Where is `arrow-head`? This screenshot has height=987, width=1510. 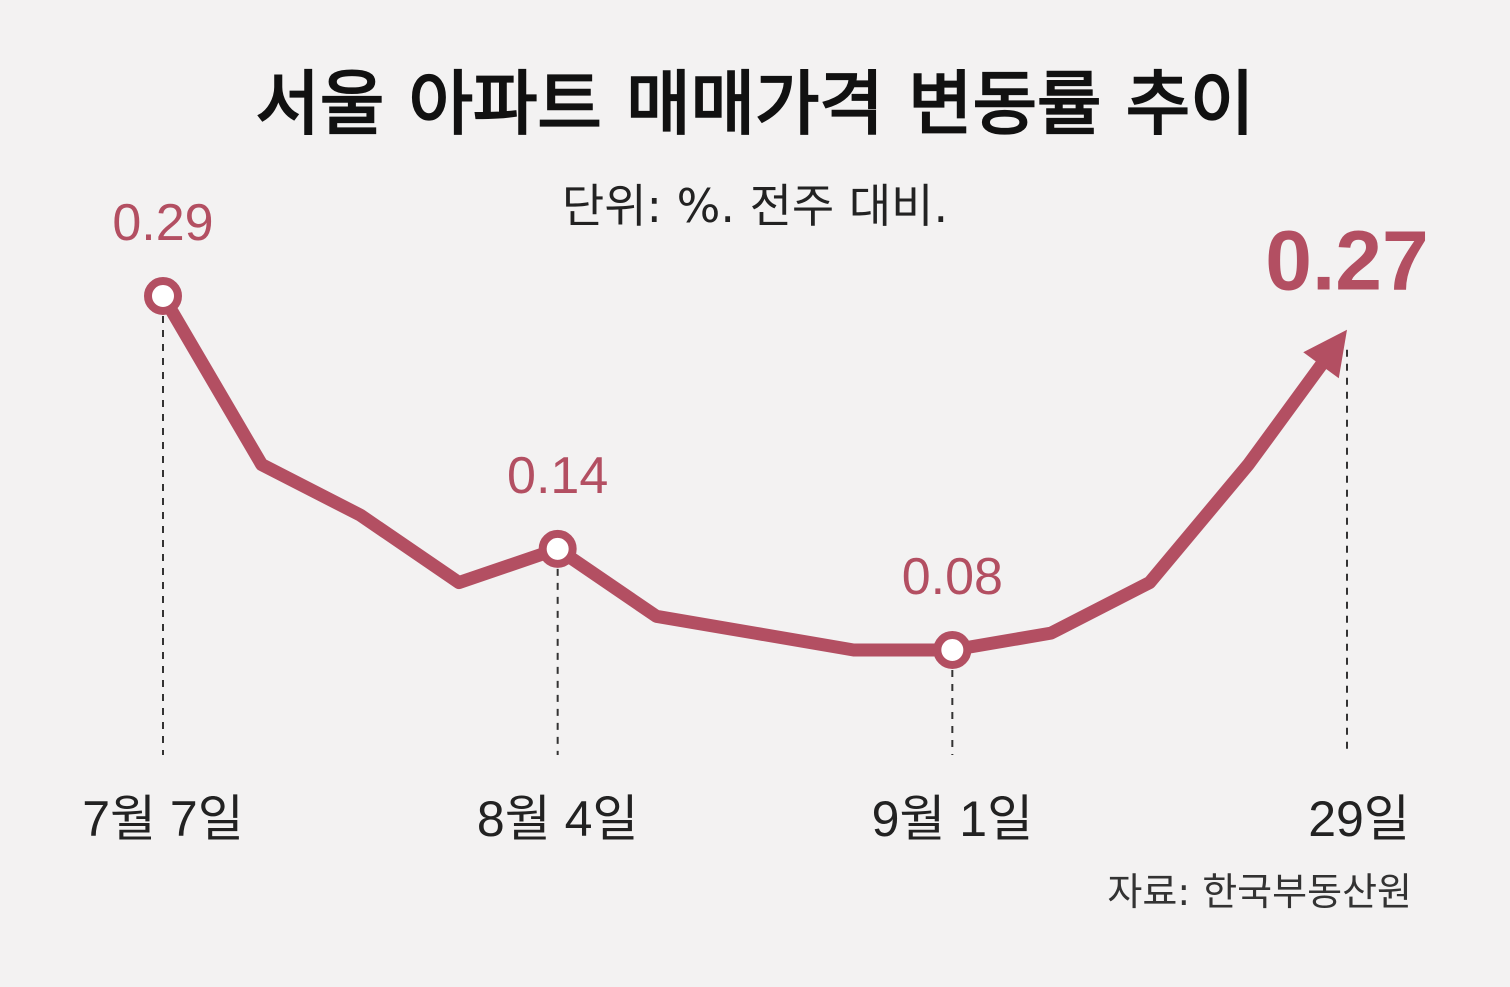 arrow-head is located at coordinates (1325, 354).